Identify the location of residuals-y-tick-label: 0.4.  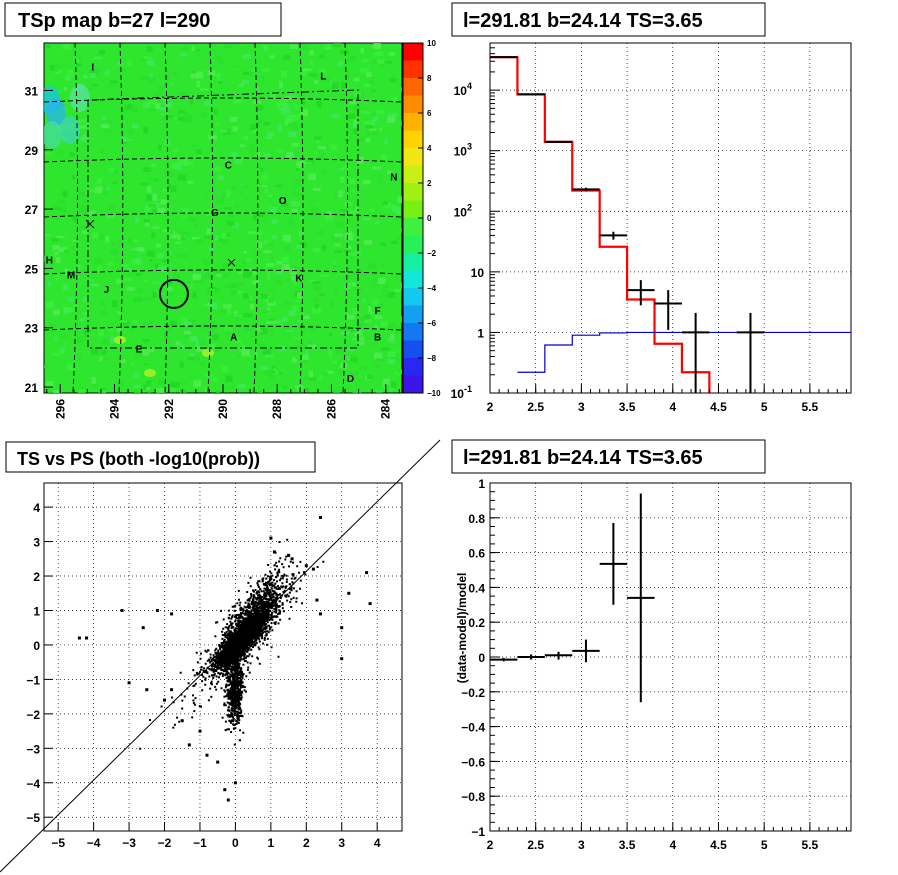
(476, 588).